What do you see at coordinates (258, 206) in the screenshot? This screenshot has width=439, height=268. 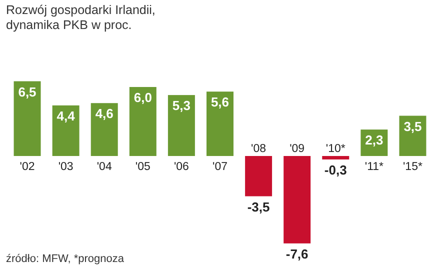 I see `data-label: -3,5` at bounding box center [258, 206].